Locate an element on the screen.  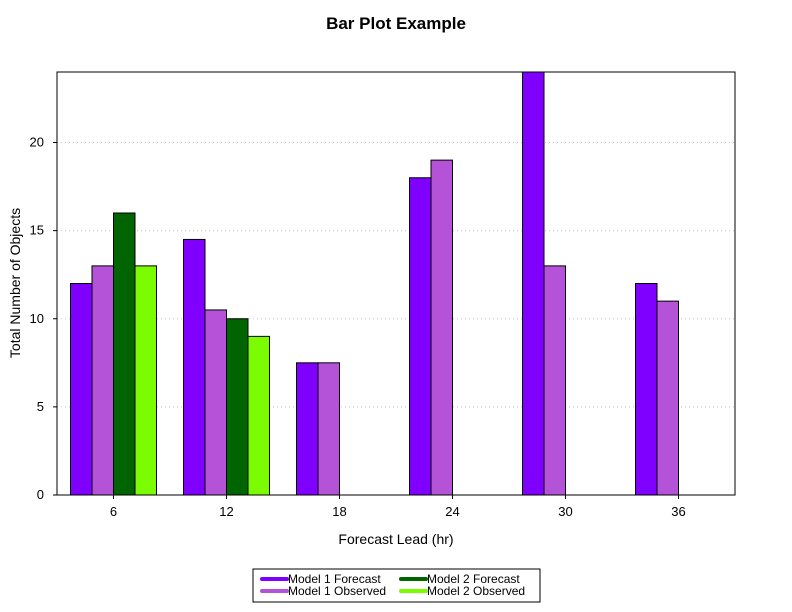
y-tick-label: 10 is located at coordinates (37, 318).